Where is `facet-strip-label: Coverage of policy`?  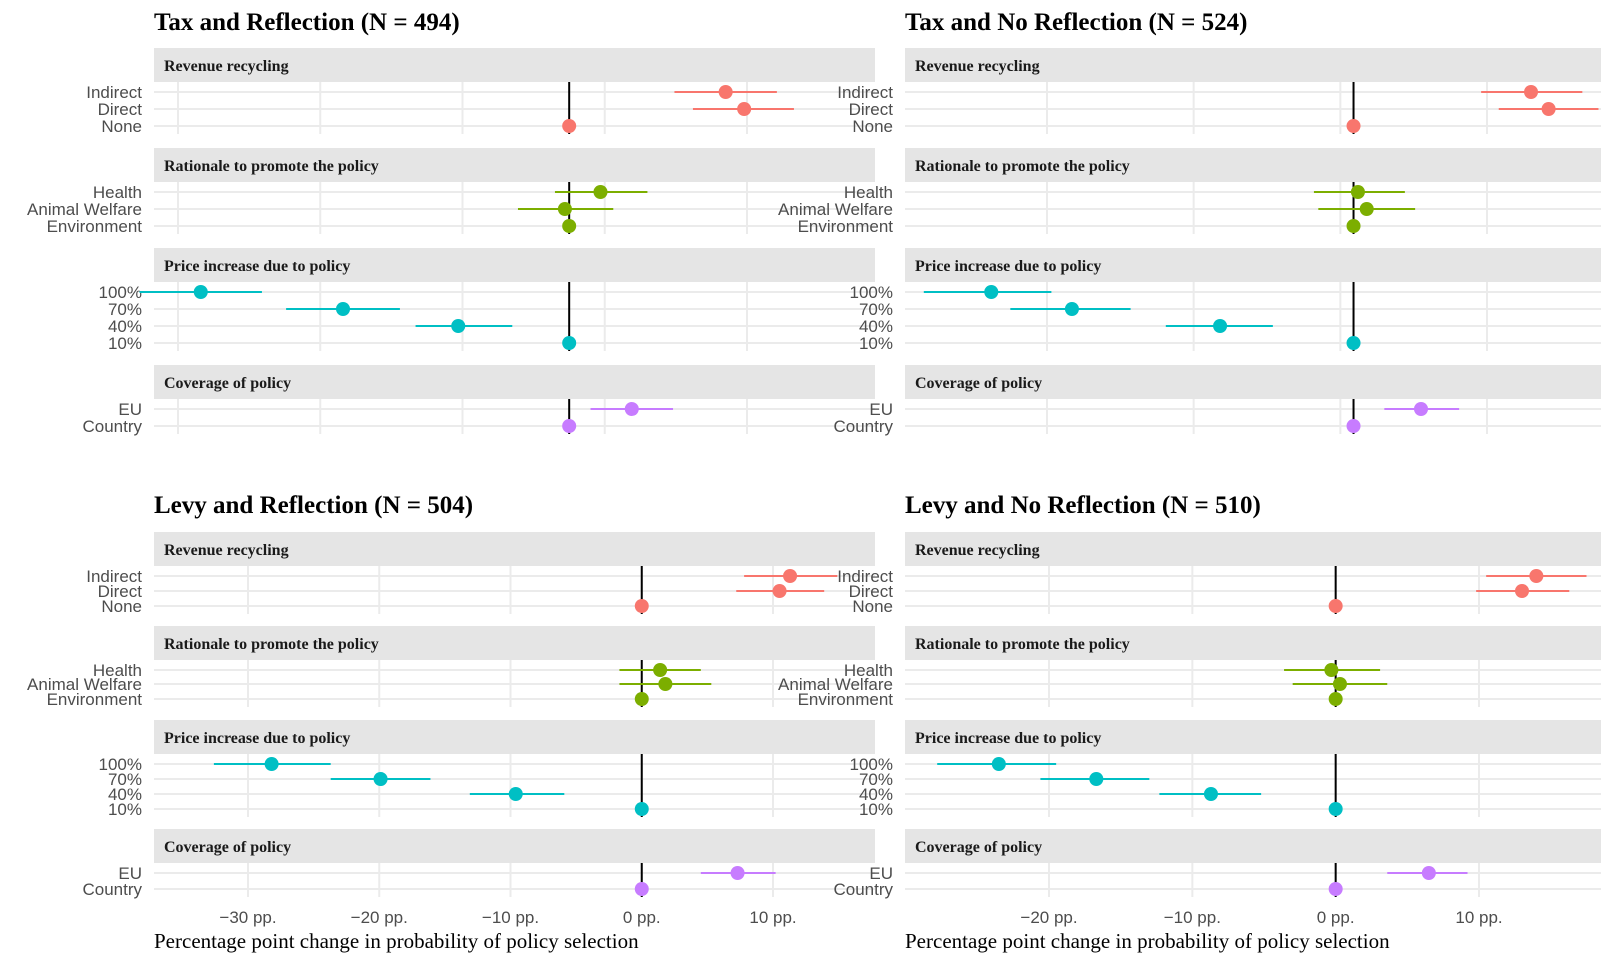
facet-strip-label: Coverage of policy is located at coordinates (227, 847).